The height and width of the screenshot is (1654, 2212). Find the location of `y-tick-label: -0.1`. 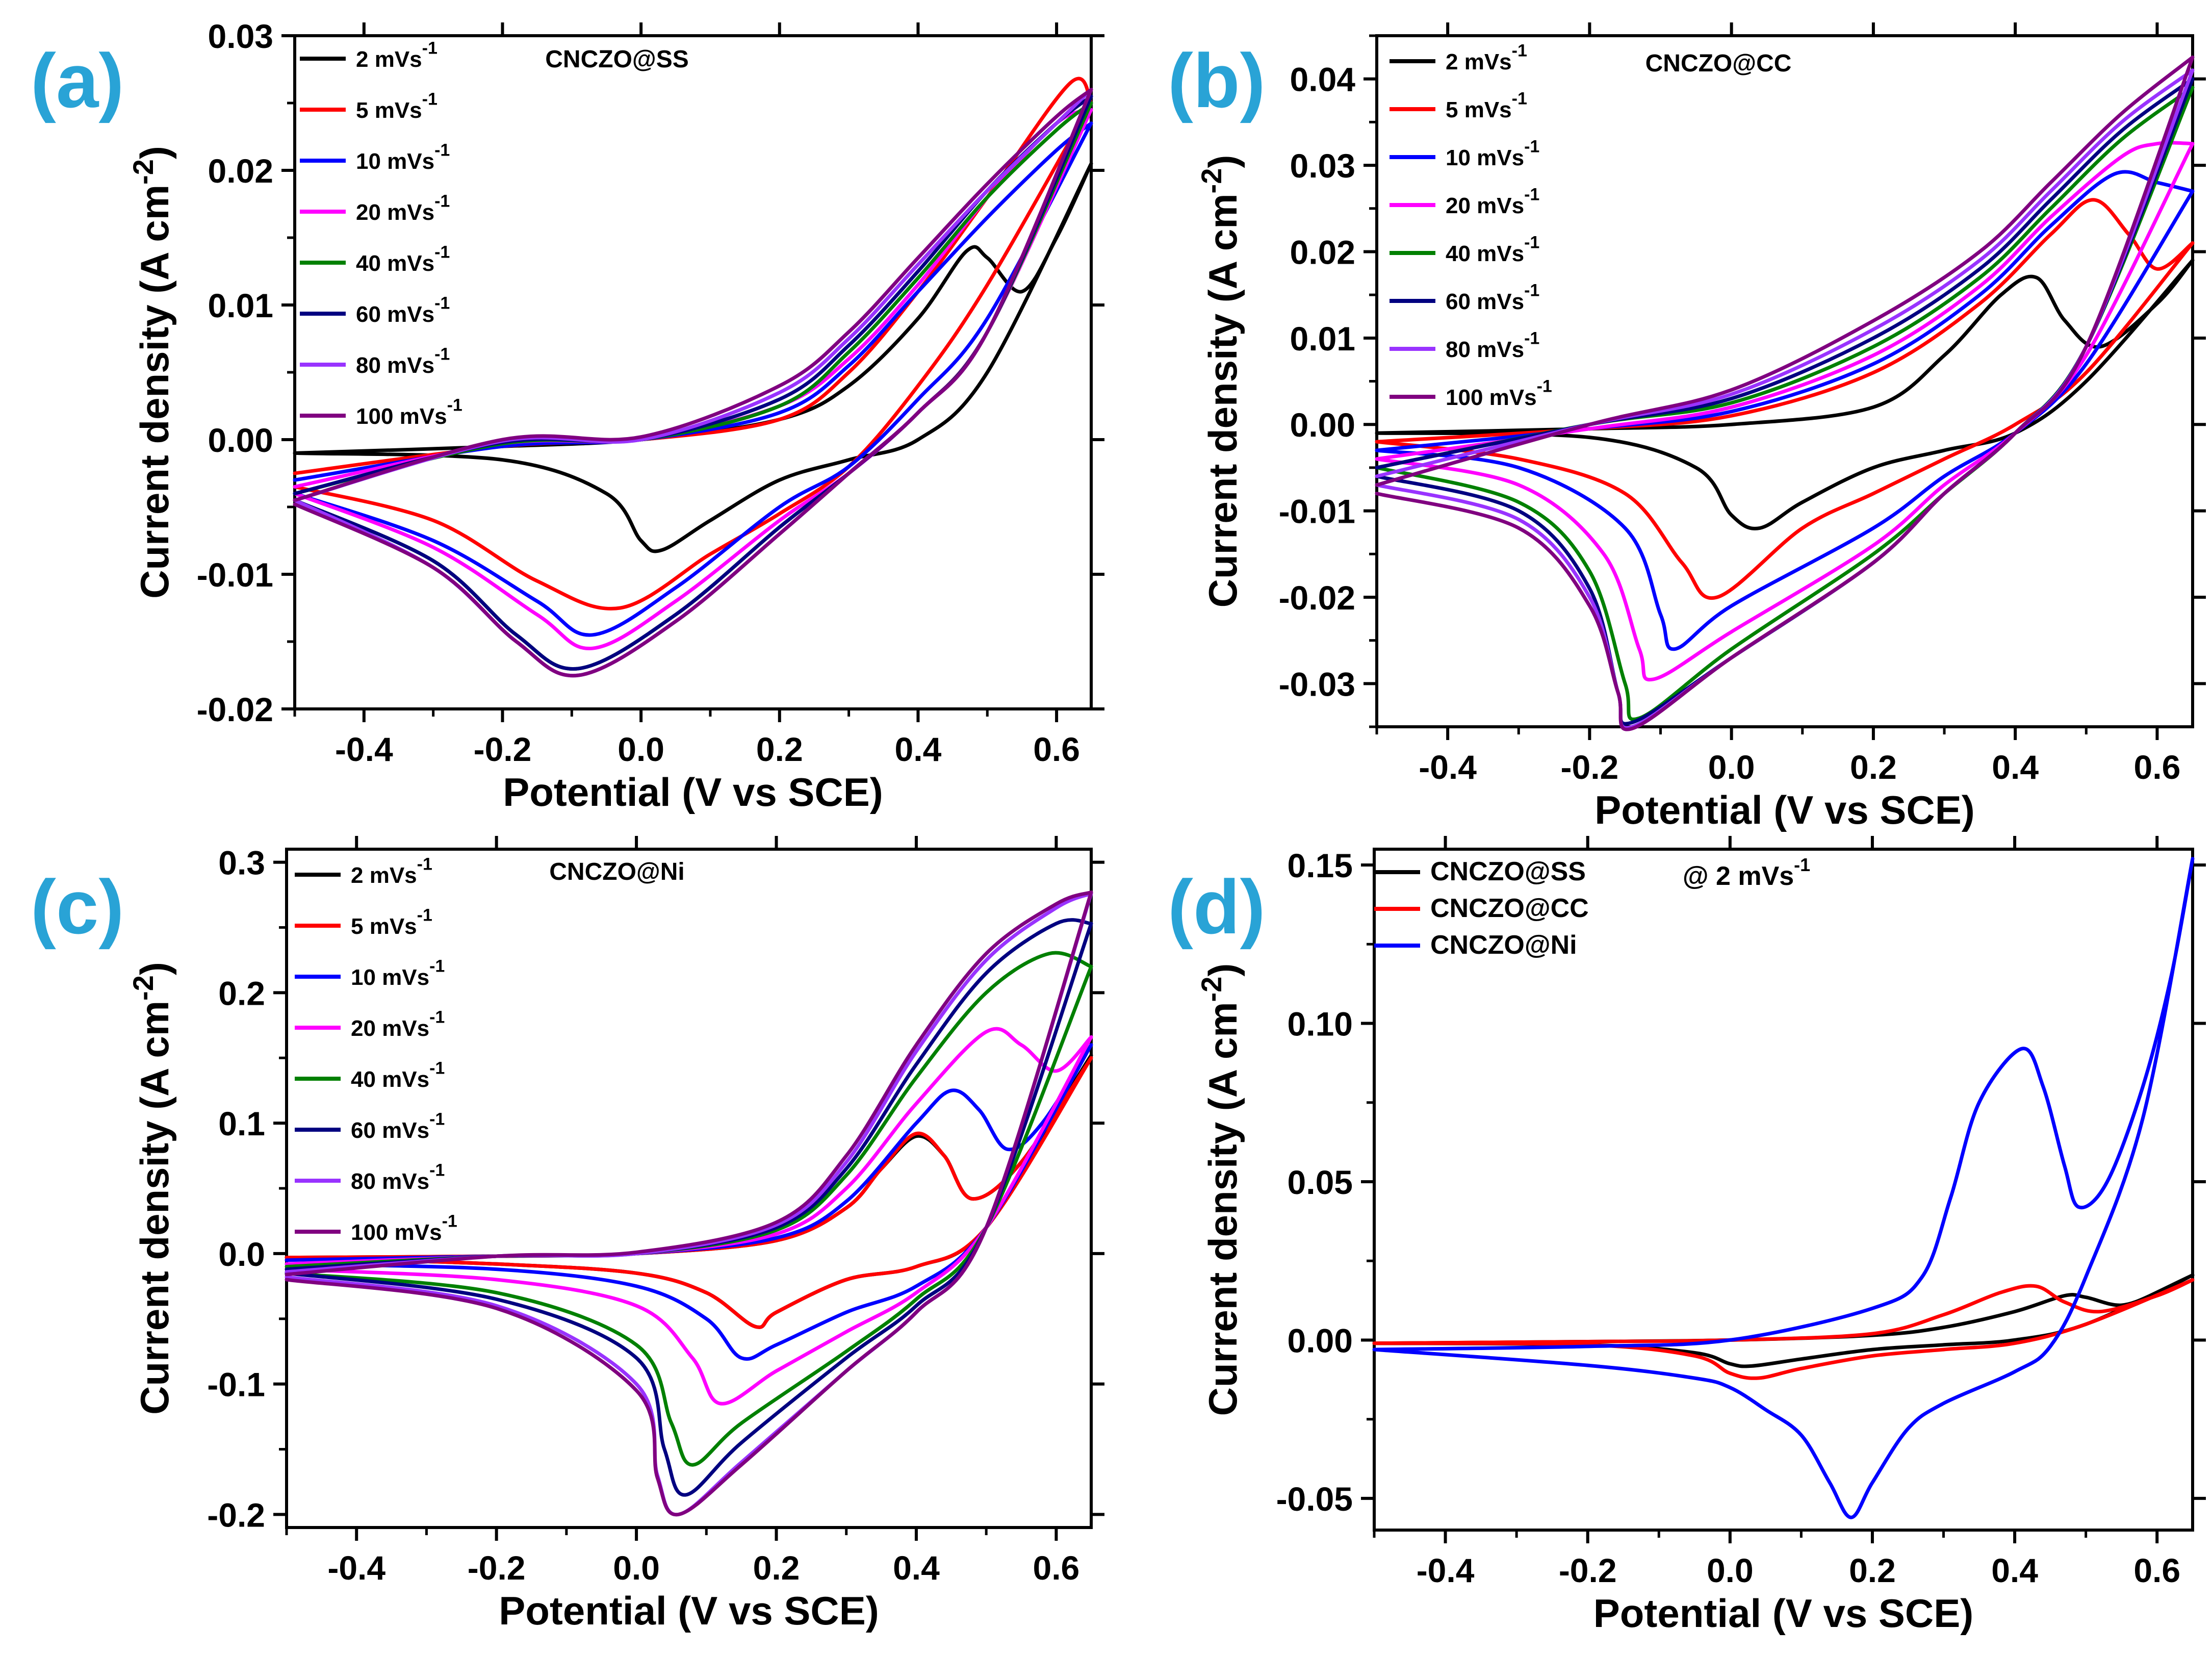

y-tick-label: -0.1 is located at coordinates (236, 1385).